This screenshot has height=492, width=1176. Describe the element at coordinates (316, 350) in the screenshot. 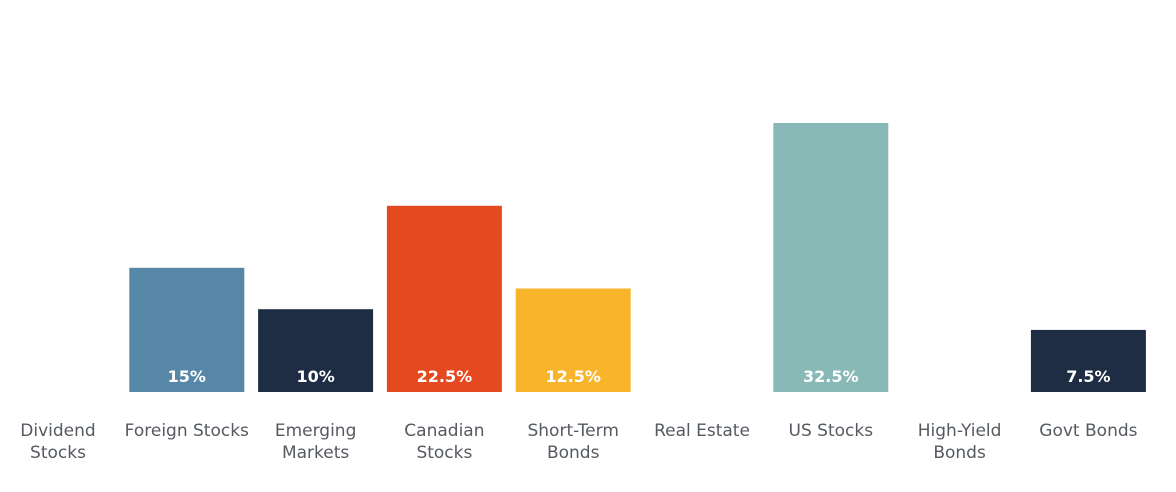

I see `bar-emerging-markets` at that location.